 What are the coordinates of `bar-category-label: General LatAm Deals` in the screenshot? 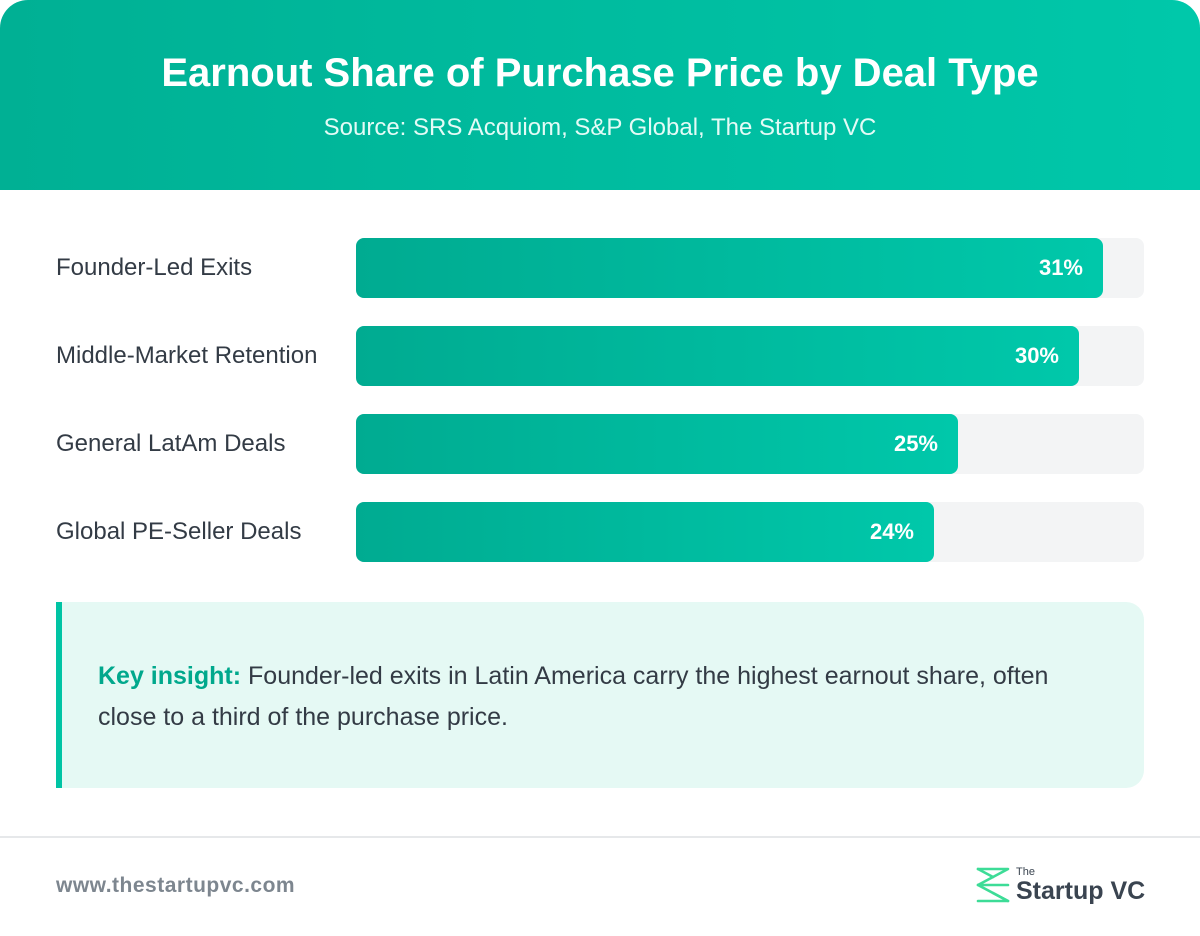 It's located at (171, 443).